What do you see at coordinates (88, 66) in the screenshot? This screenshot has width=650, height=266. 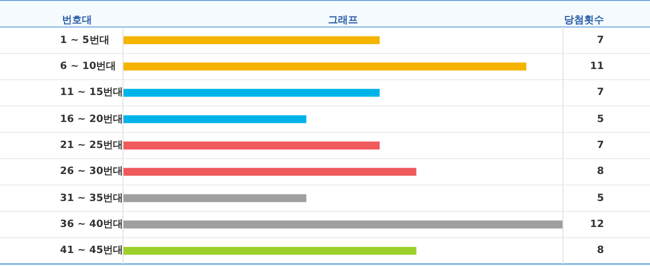 I see `y-tick-label: 6 ~ 10번대` at bounding box center [88, 66].